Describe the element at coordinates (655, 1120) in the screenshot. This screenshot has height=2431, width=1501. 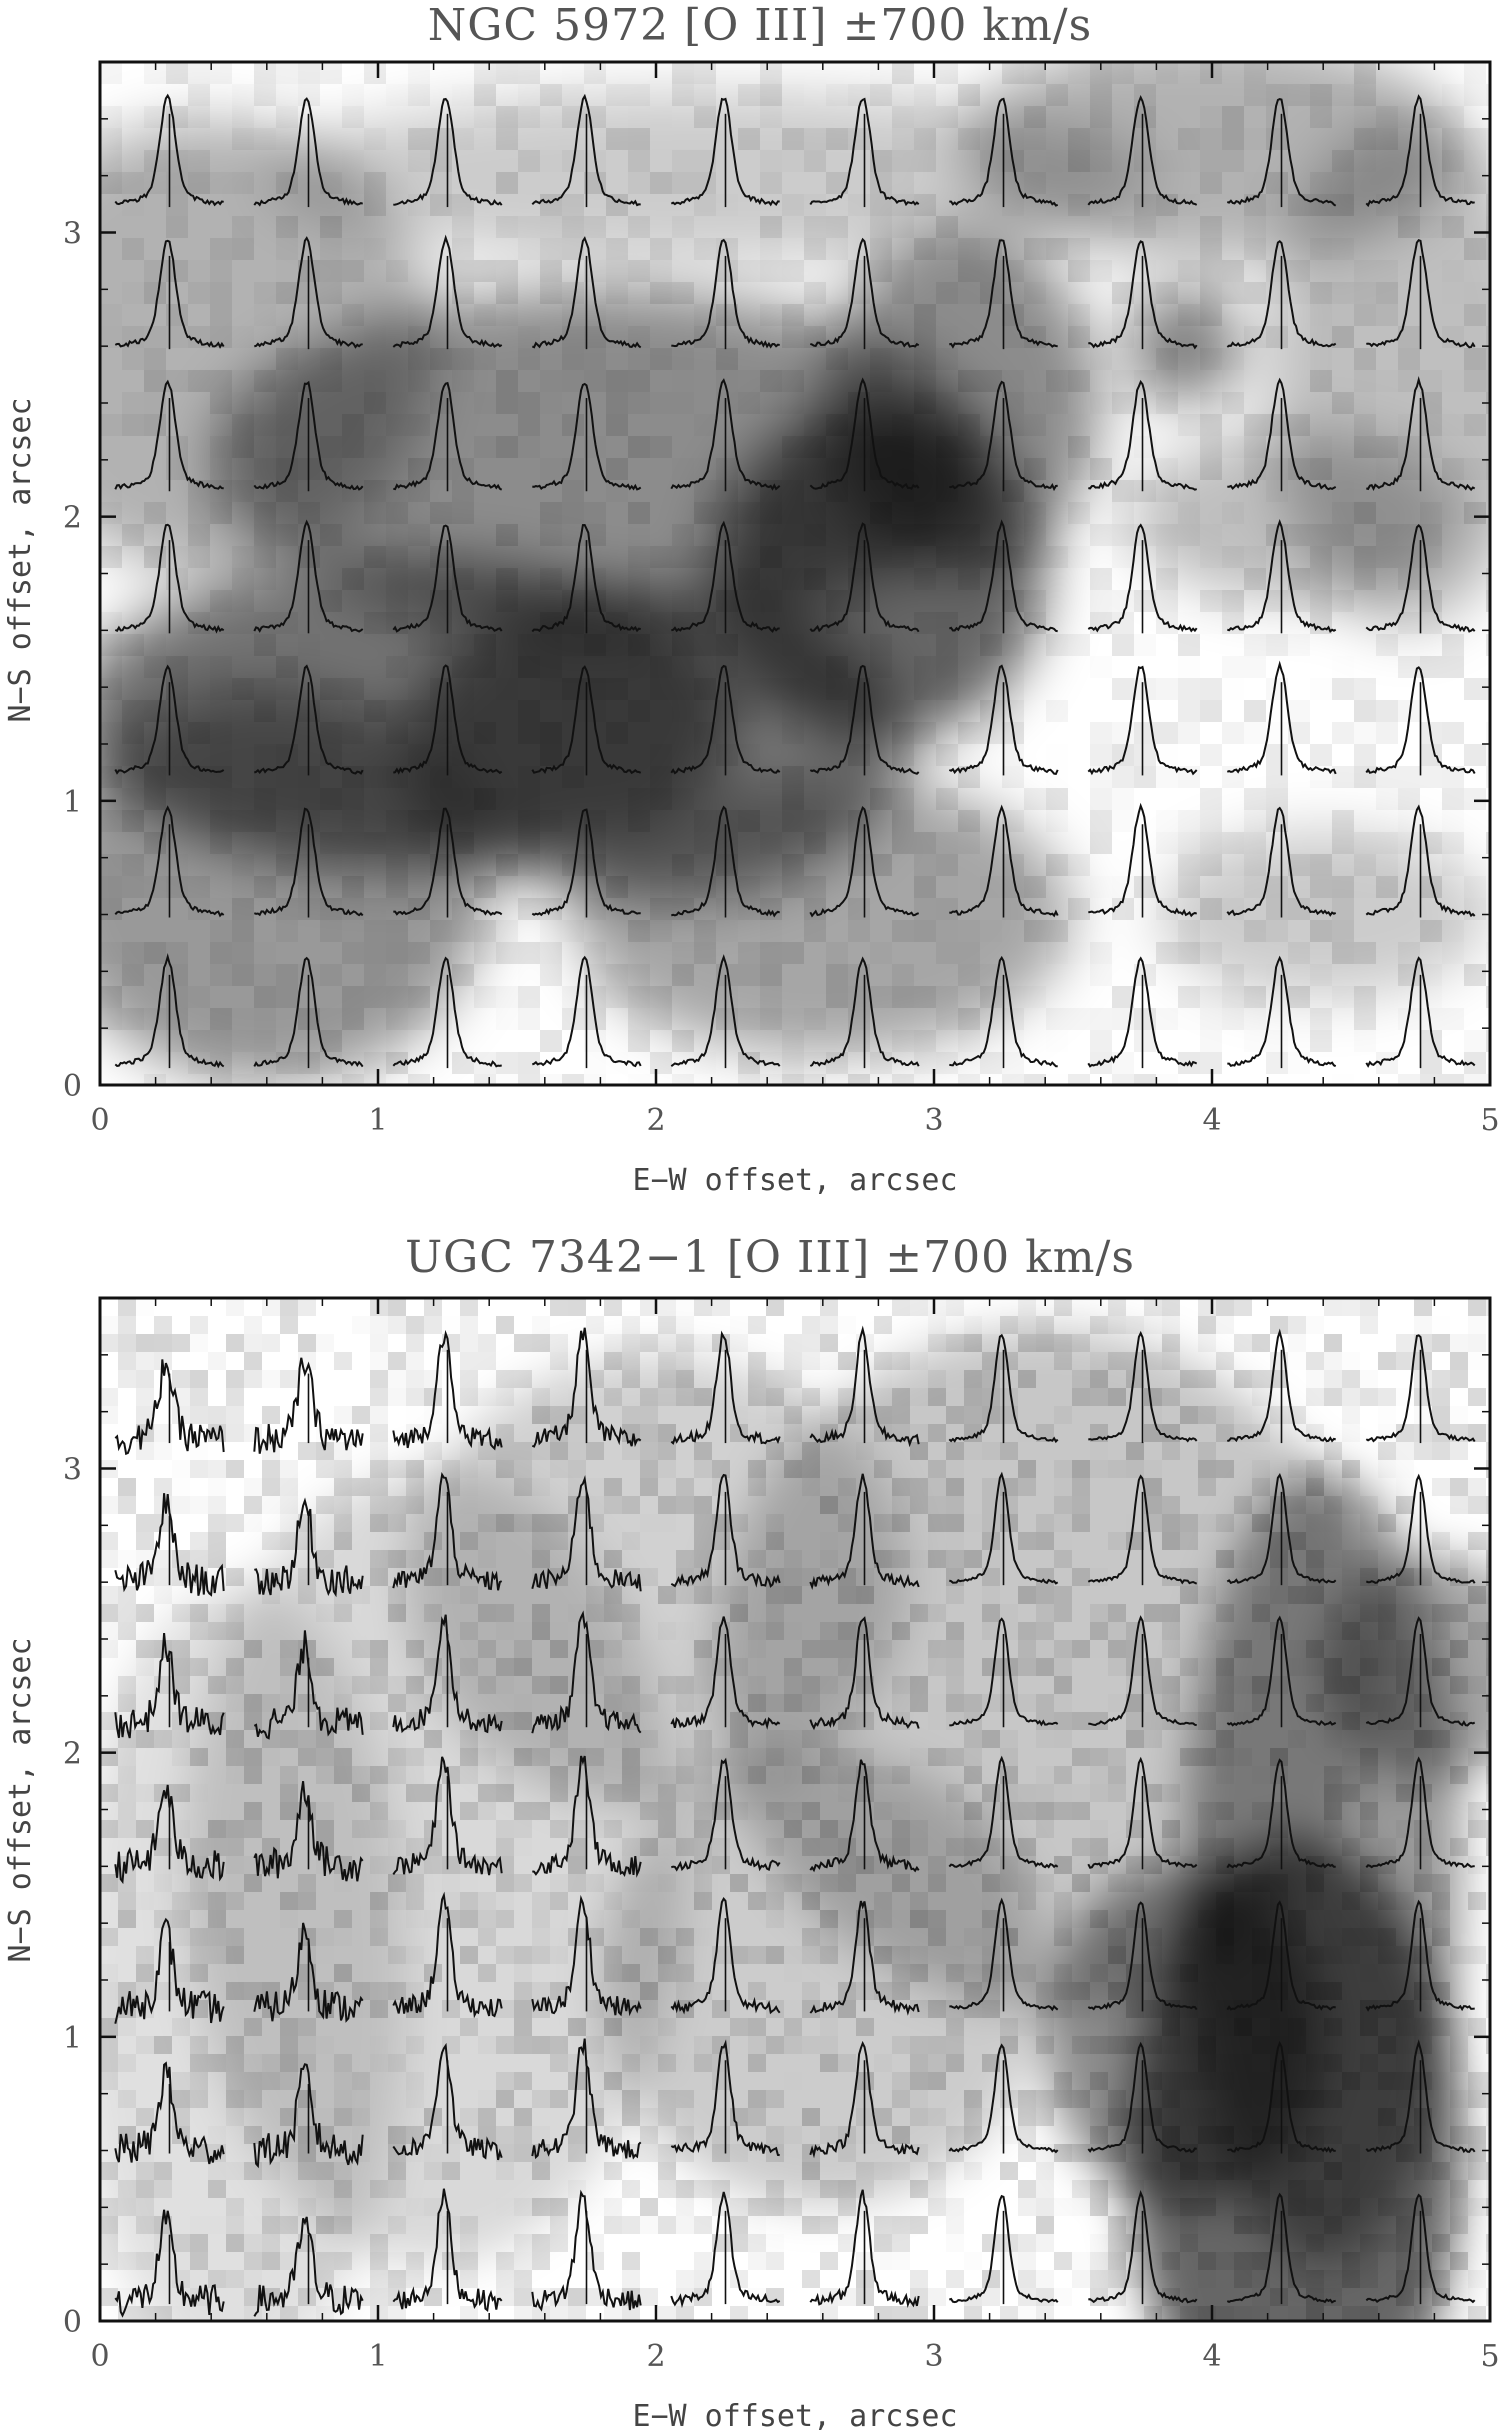
I see `x-tick-label: 2` at that location.